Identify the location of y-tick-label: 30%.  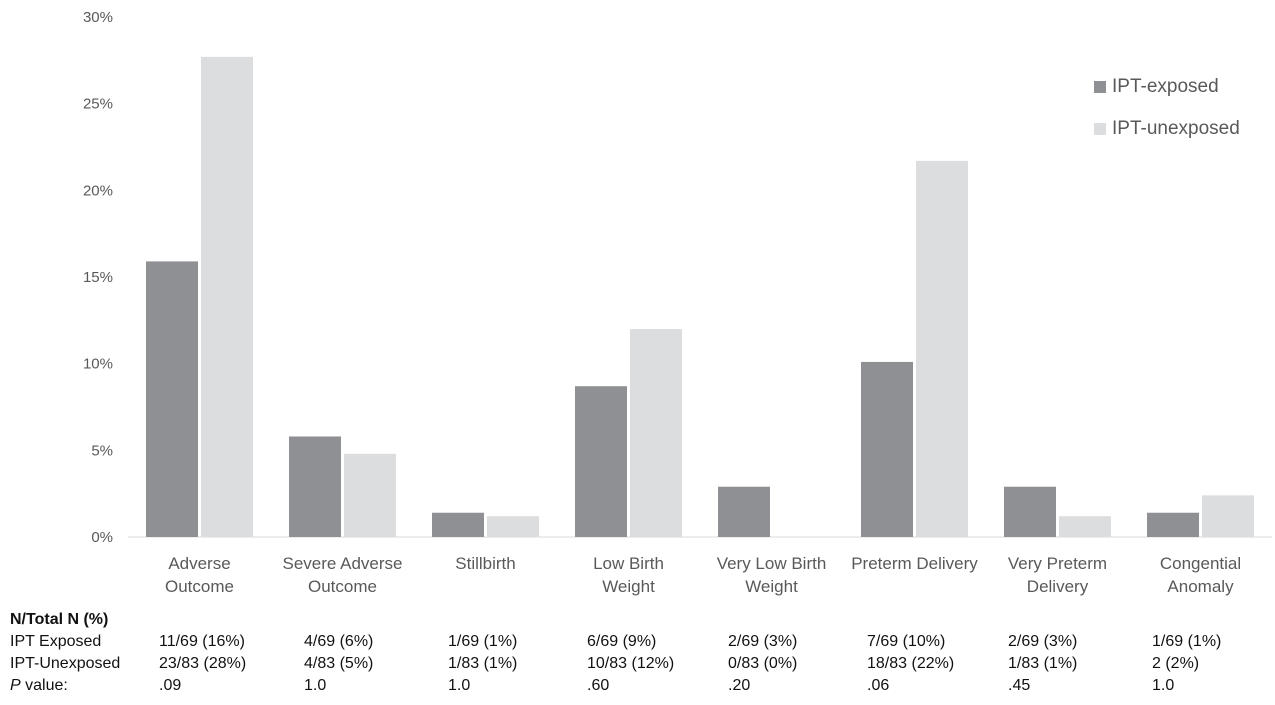
(98, 17).